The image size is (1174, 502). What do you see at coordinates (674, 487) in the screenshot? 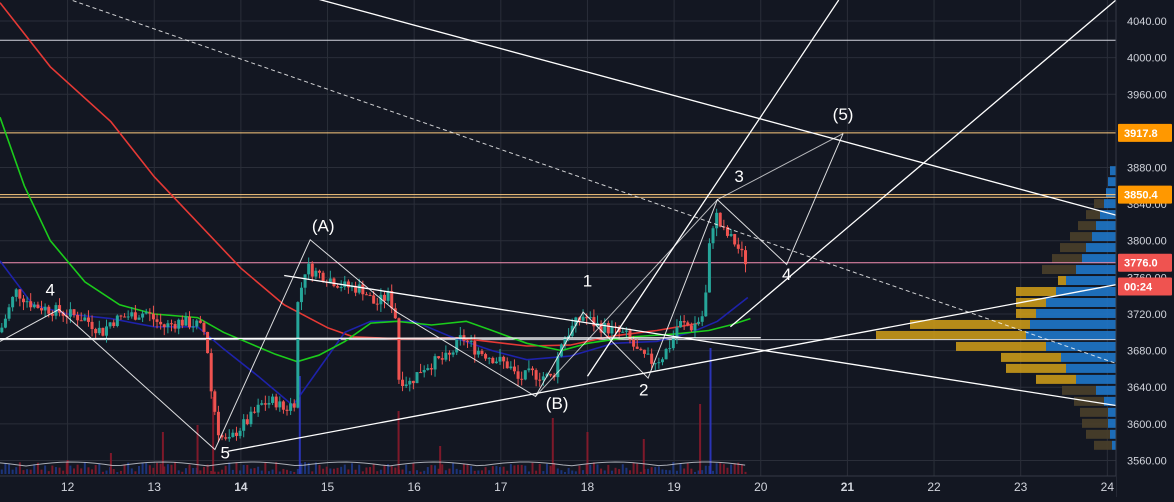
I see `x-tick-label: 19` at bounding box center [674, 487].